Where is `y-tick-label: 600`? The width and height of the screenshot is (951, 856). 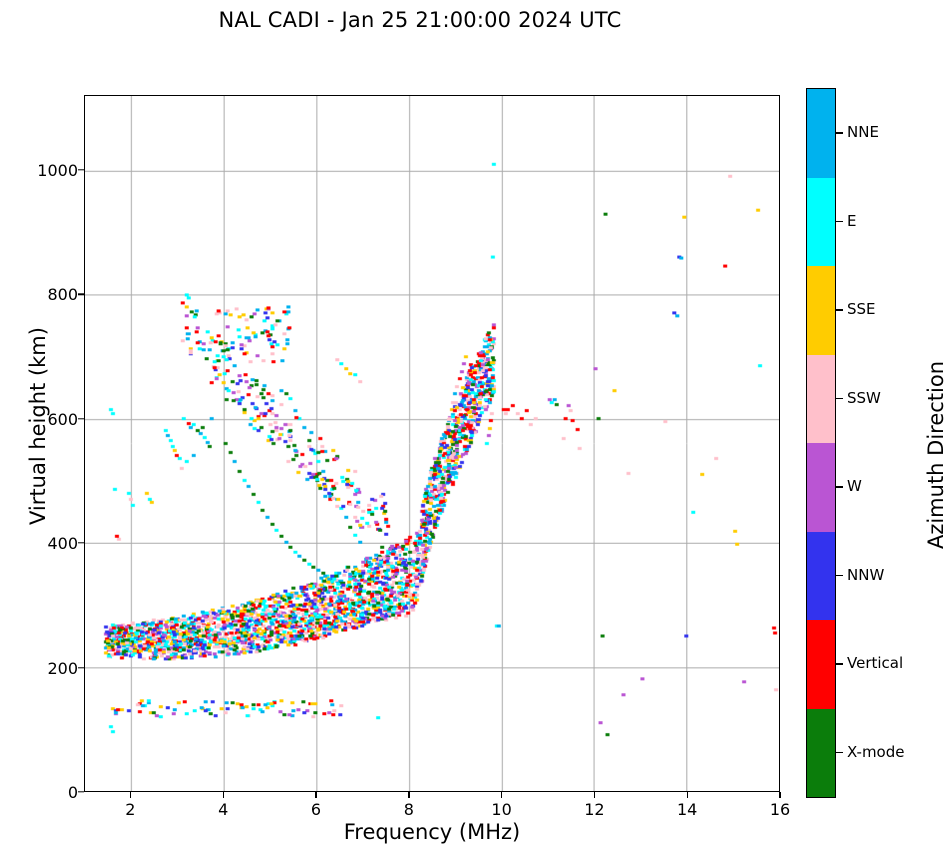 y-tick-label: 600 is located at coordinates (62, 419).